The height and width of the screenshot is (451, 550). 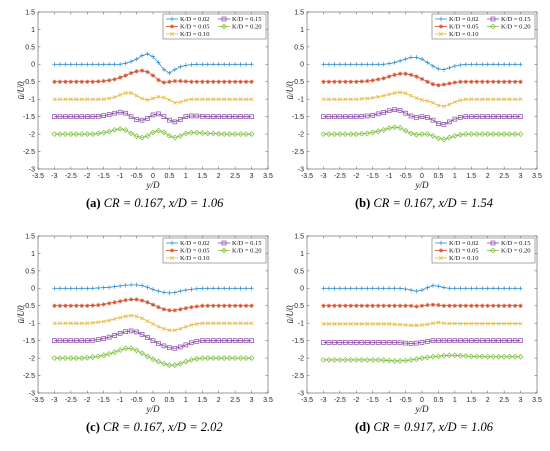 What do you see at coordinates (433, 427) in the screenshot?
I see `caption-d-text: CR = 0.917, x/D = 1.06` at bounding box center [433, 427].